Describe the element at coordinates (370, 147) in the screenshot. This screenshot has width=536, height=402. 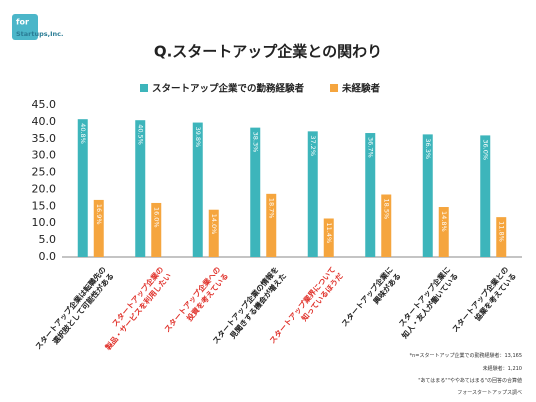
I see `value-label: 36.7%` at that location.